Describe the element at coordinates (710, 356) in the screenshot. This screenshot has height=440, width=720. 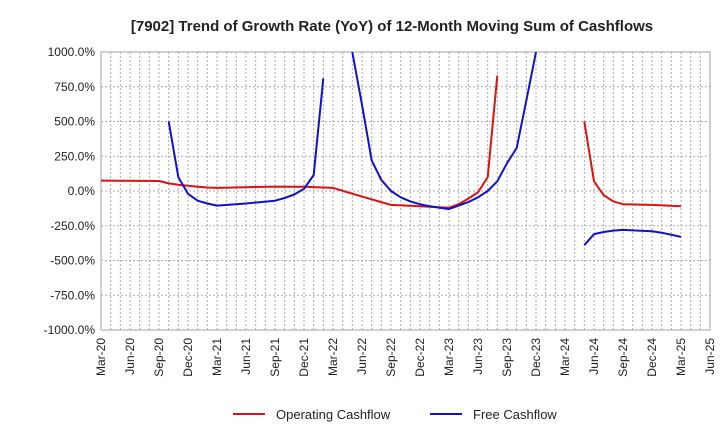
I see `x-tick-label: Jun-25` at that location.